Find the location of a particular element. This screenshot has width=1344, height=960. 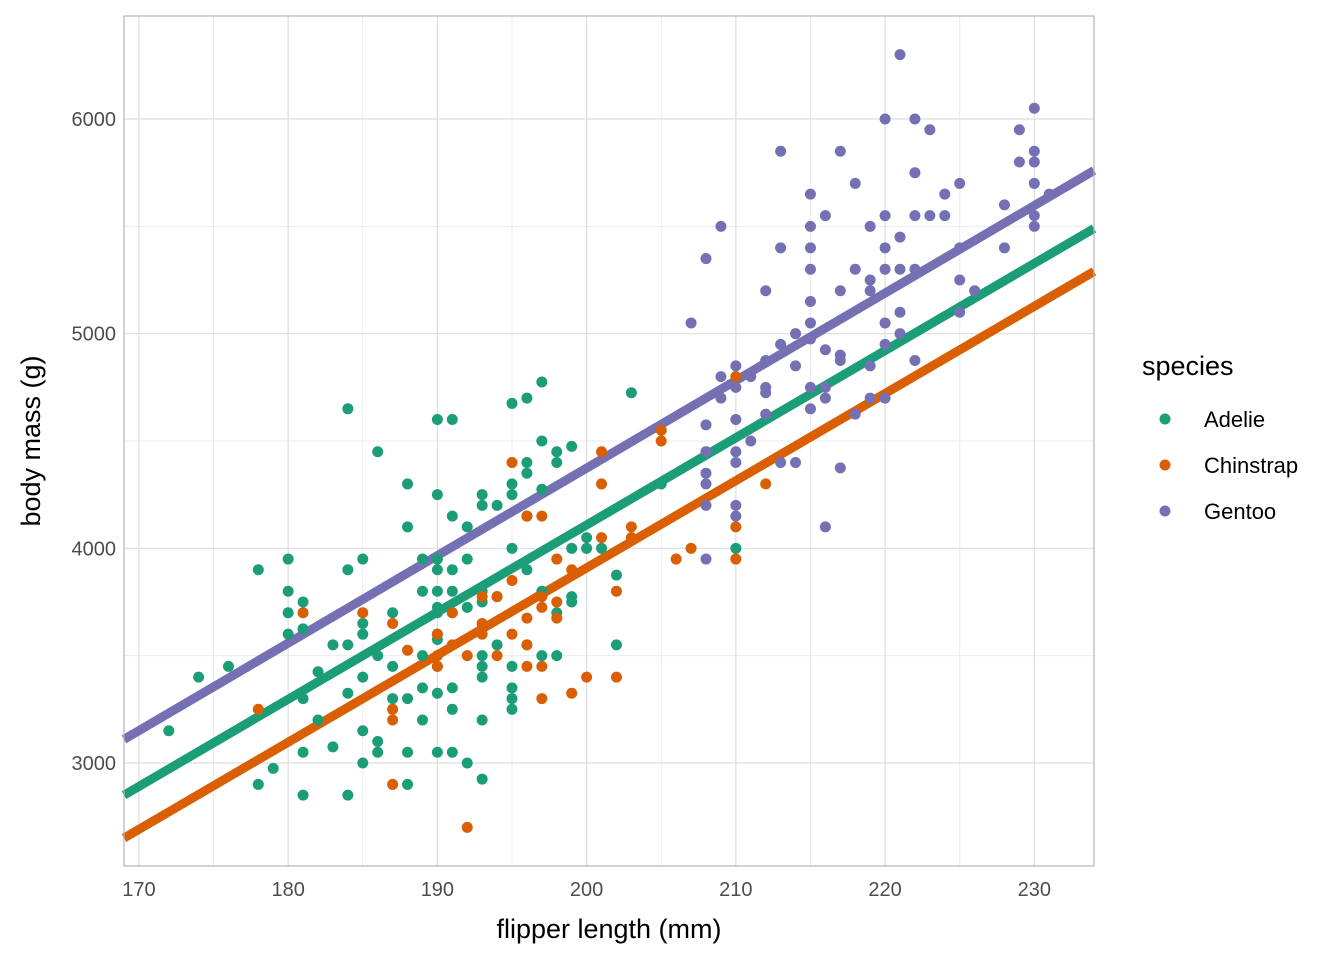

chinstrap-legend-key is located at coordinates (1165, 465).